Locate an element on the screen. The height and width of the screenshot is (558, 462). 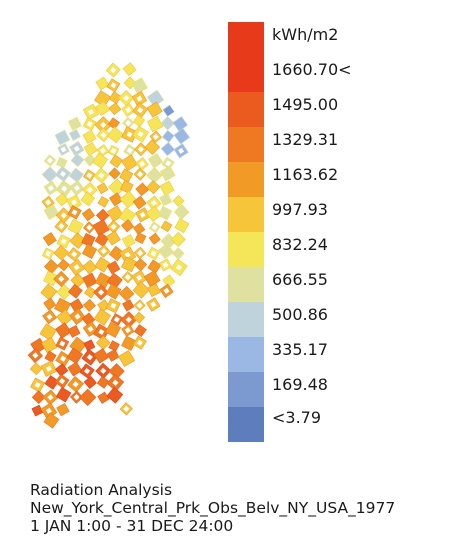
legend-row: 666.55 is located at coordinates (345, 284).